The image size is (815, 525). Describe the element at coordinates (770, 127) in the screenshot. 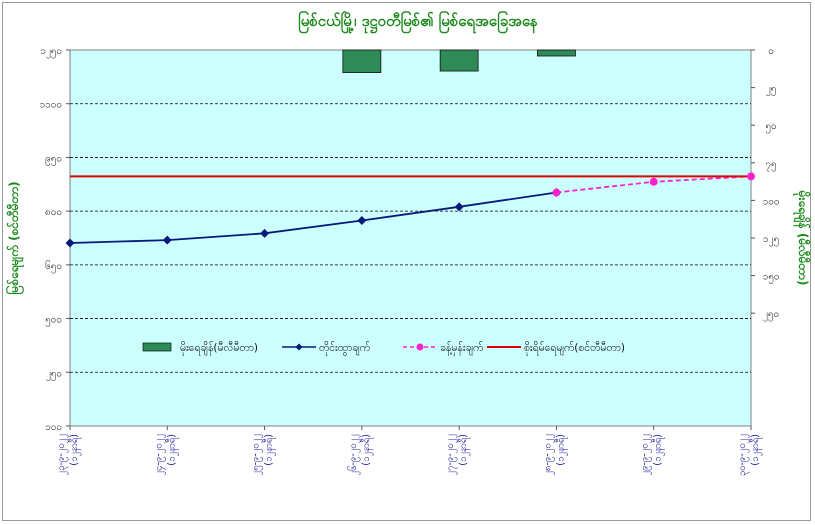

I see `right-tick-label: ၅၀` at that location.